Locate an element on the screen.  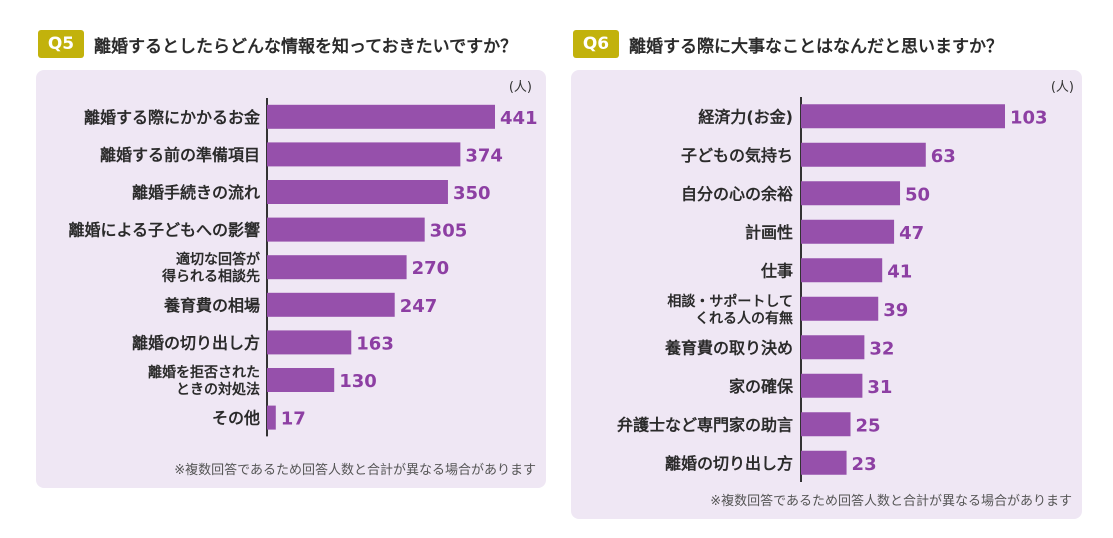
q5-value-label: 130 is located at coordinates (358, 381).